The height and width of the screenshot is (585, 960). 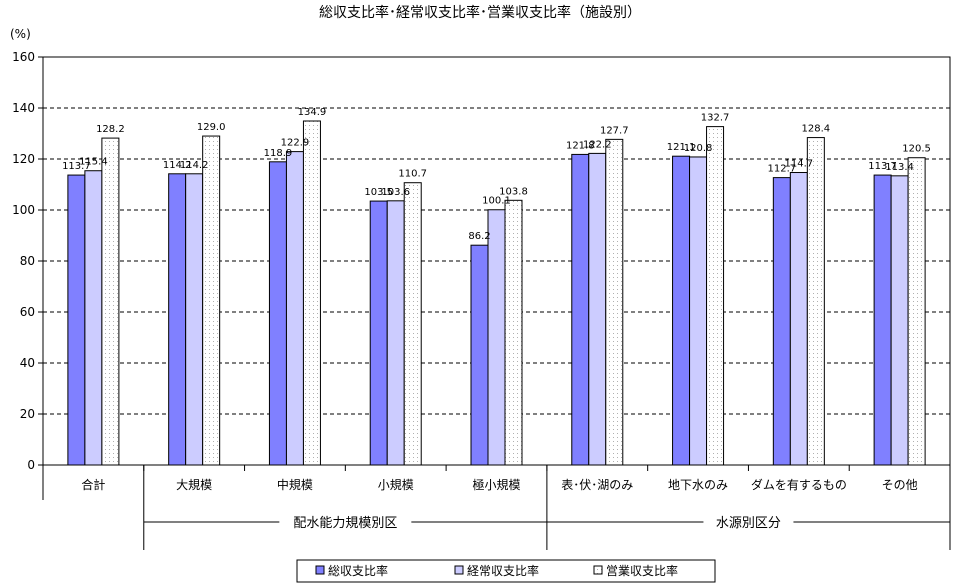 I want to click on data-label: 113.4, so click(x=899, y=167).